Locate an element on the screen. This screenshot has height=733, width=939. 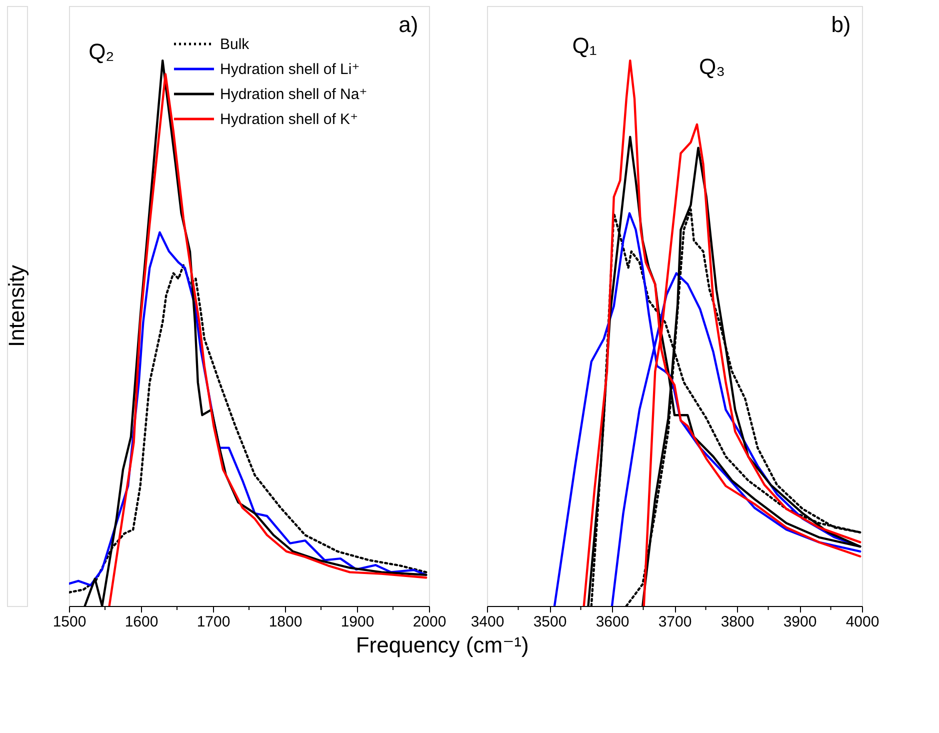
x-tick-label: 3600 is located at coordinates (613, 622).